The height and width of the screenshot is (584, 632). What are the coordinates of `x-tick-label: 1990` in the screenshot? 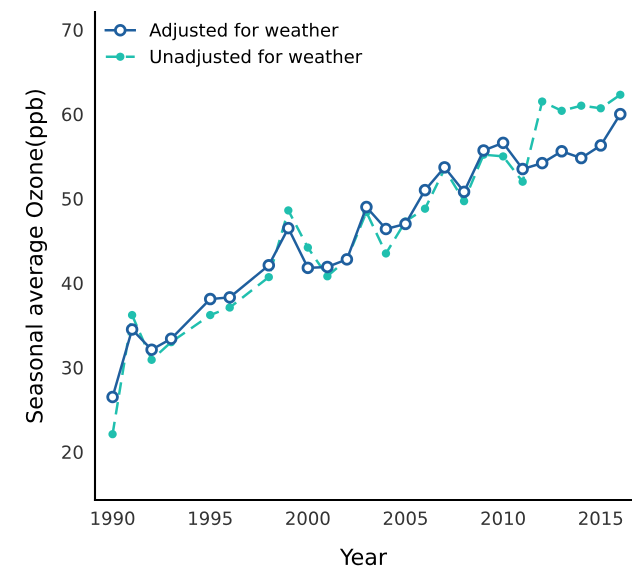 It's located at (113, 518).